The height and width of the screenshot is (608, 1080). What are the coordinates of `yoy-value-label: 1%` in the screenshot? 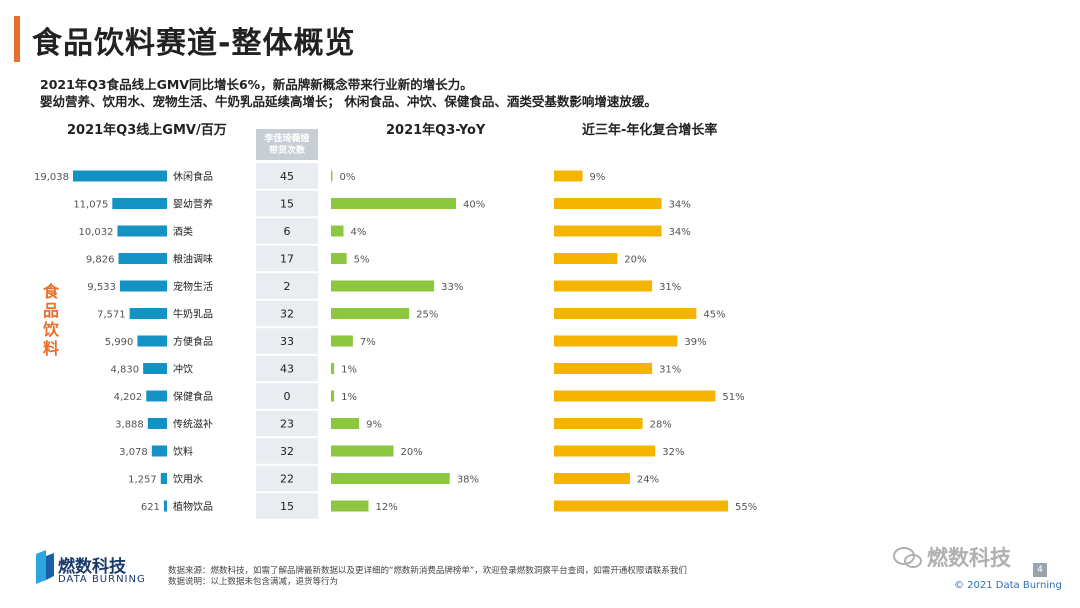 It's located at (349, 397).